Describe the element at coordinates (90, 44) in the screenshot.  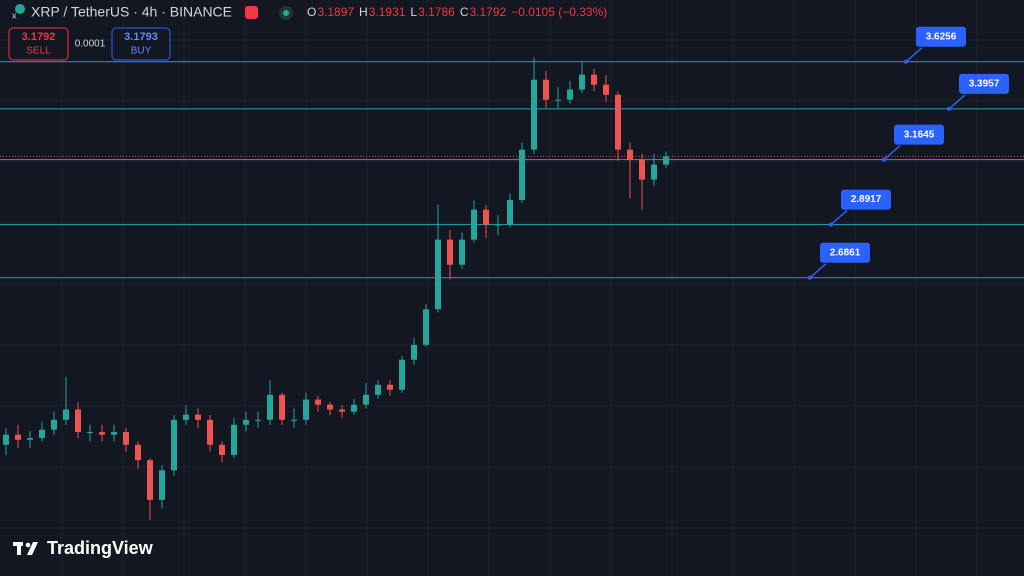
I see `spread: 0.0001` at that location.